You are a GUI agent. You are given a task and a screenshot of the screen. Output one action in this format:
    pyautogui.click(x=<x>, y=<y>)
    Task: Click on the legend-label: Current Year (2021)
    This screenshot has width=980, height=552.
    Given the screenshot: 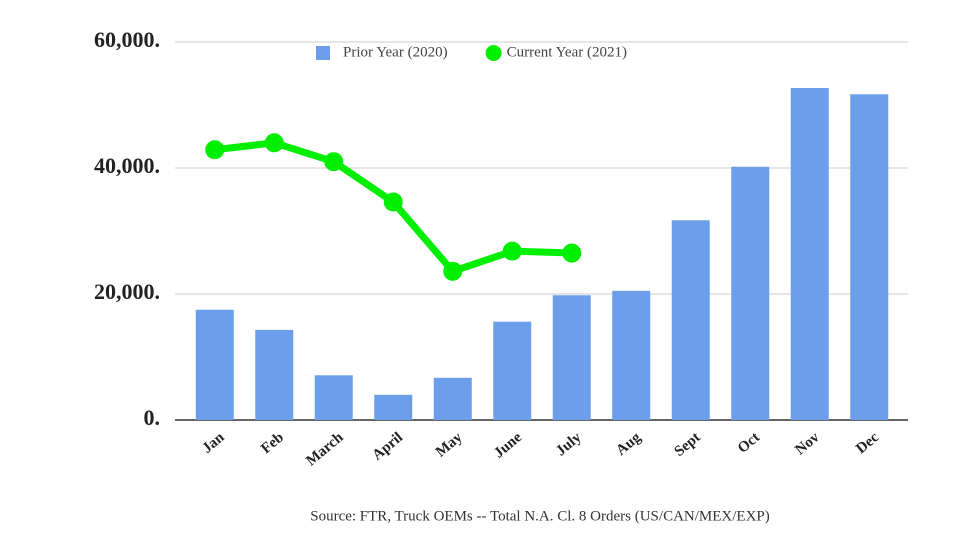 What is the action you would take?
    pyautogui.click(x=567, y=52)
    